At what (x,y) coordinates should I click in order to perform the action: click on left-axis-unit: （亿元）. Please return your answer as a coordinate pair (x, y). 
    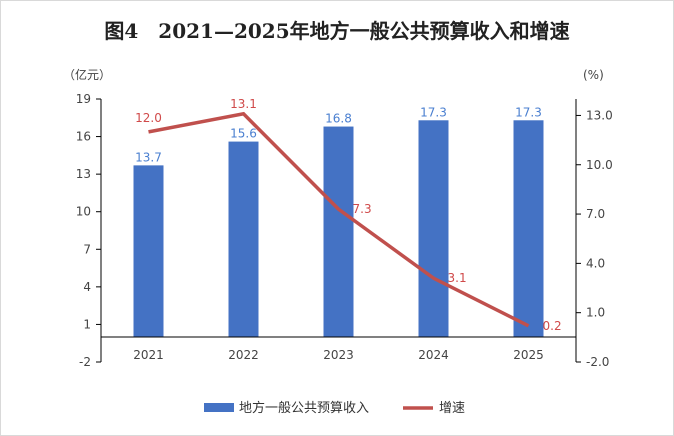
    Looking at the image, I should click on (87, 74).